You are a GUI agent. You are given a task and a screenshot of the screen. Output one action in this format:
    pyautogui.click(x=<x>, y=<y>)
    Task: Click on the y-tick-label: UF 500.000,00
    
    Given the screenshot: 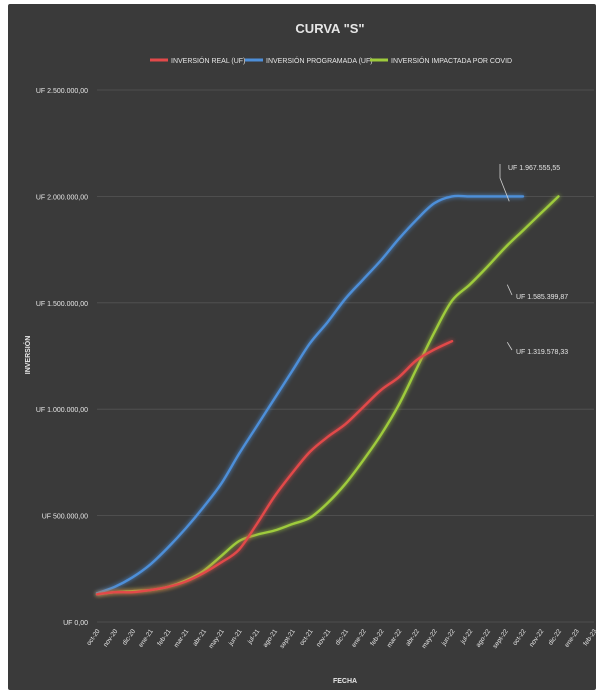 What is the action you would take?
    pyautogui.click(x=65, y=517)
    